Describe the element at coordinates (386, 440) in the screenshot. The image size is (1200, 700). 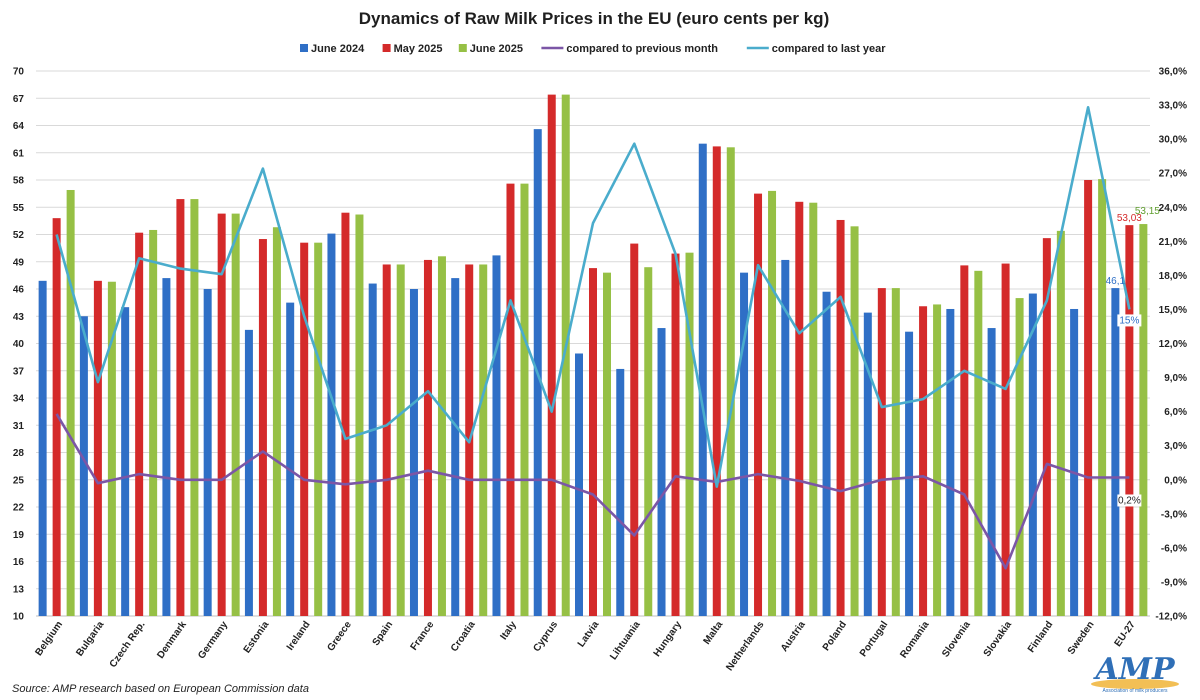
I see `bar-may-2025-spain` at that location.